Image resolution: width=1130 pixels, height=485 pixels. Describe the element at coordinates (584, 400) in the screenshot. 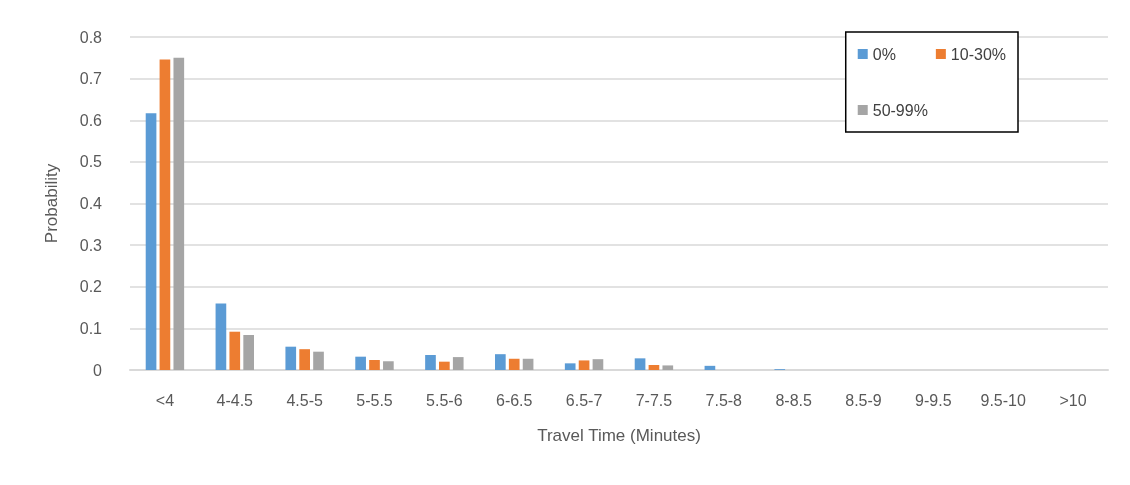

I see `x-tick-label: 6.5-7` at that location.